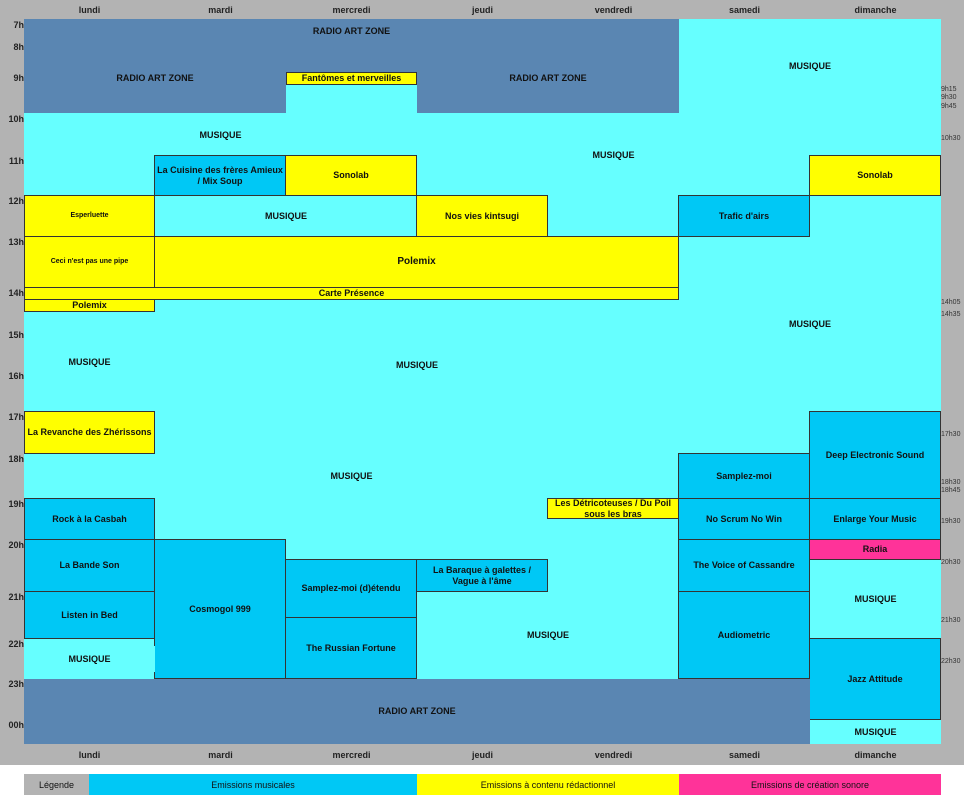 The image size is (964, 795). What do you see at coordinates (16, 119) in the screenshot?
I see `hour-label: 10h` at bounding box center [16, 119].